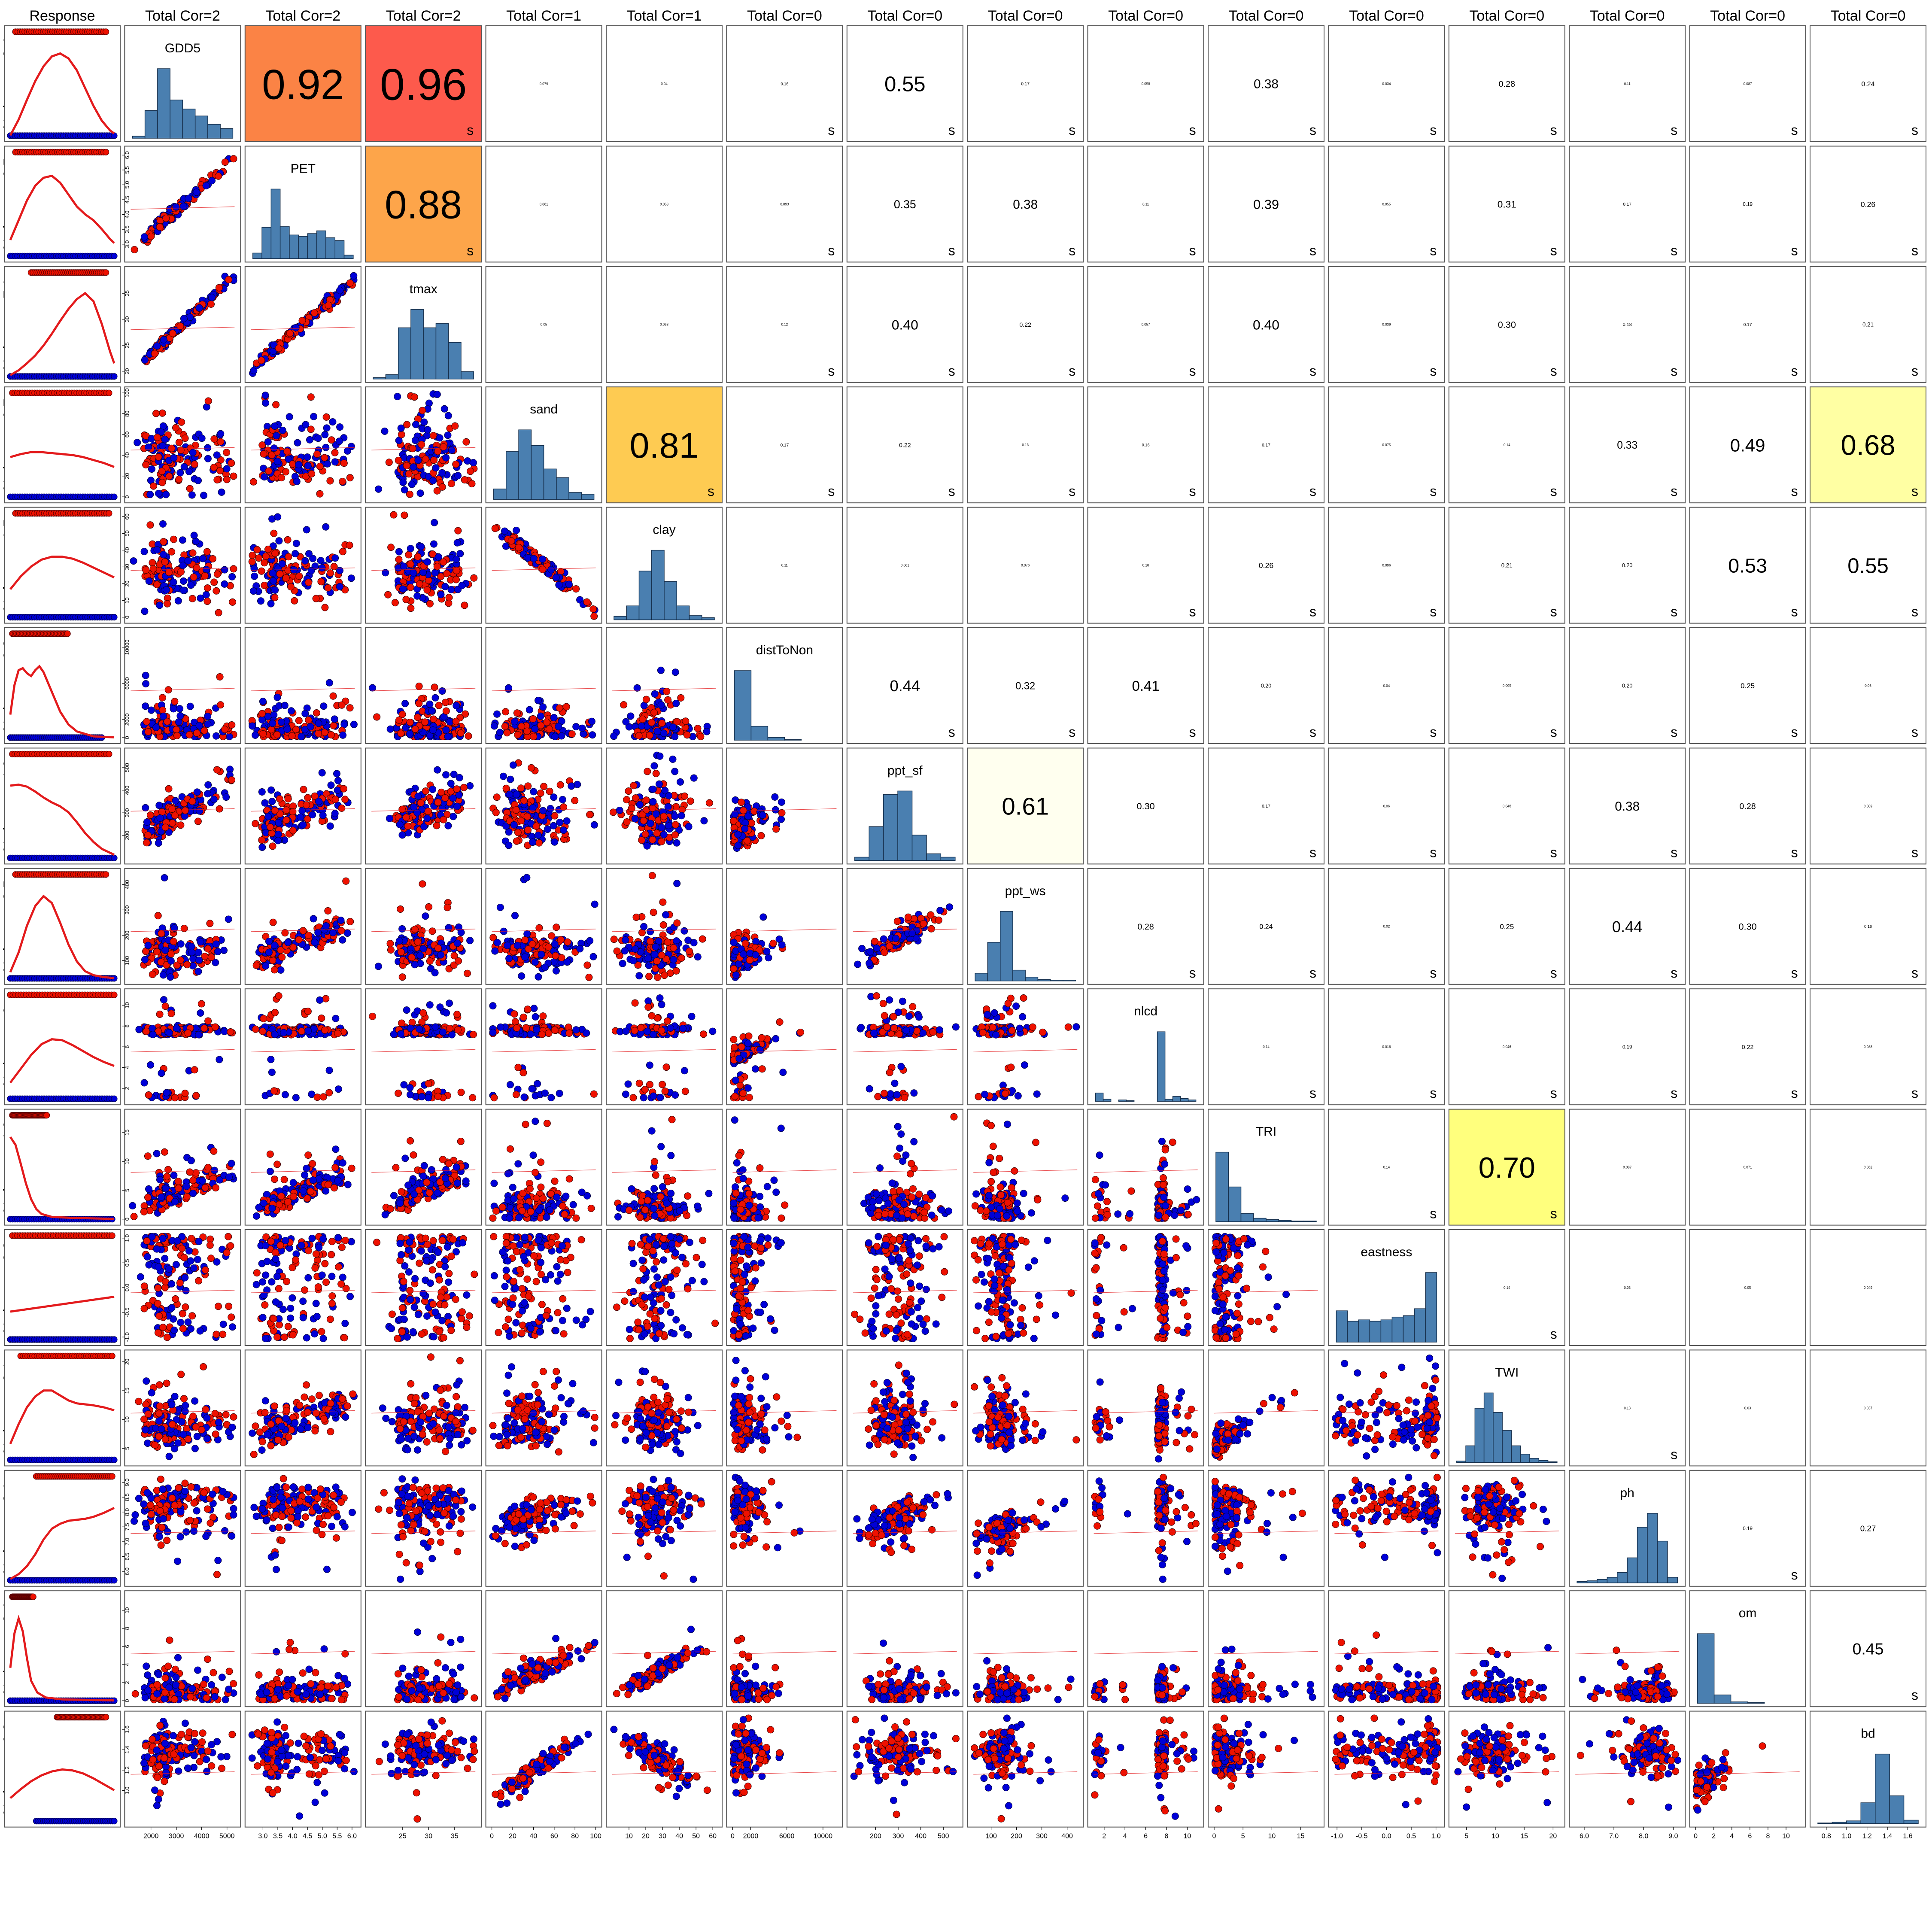 The image size is (1932, 1932). I want to click on correlation-value: 0.53, so click(1748, 565).